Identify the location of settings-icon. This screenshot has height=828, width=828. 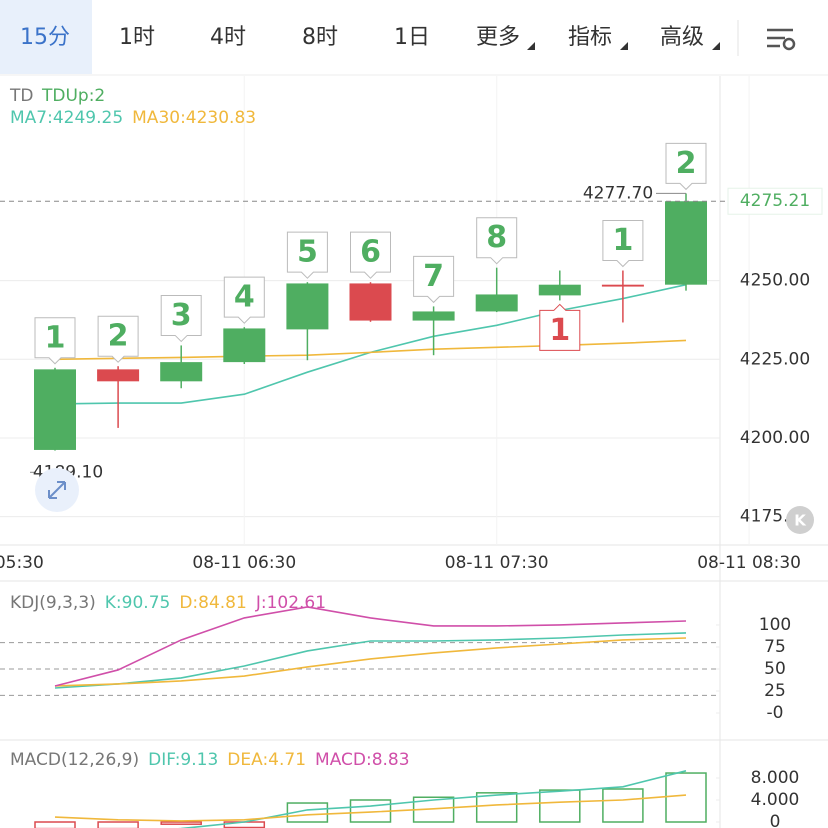
(781, 39).